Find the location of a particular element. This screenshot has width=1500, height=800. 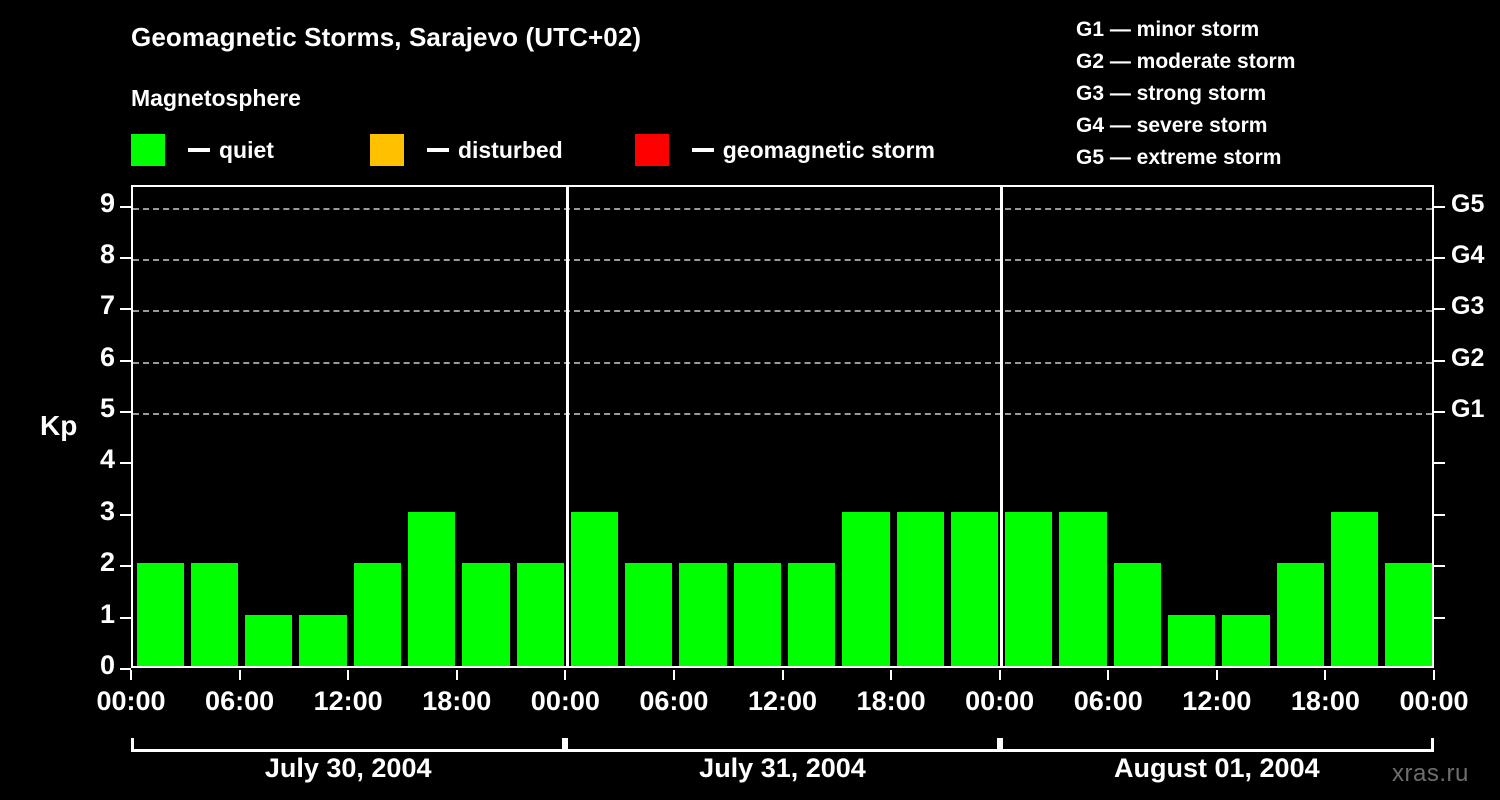

storm-swatch is located at coordinates (651, 150).